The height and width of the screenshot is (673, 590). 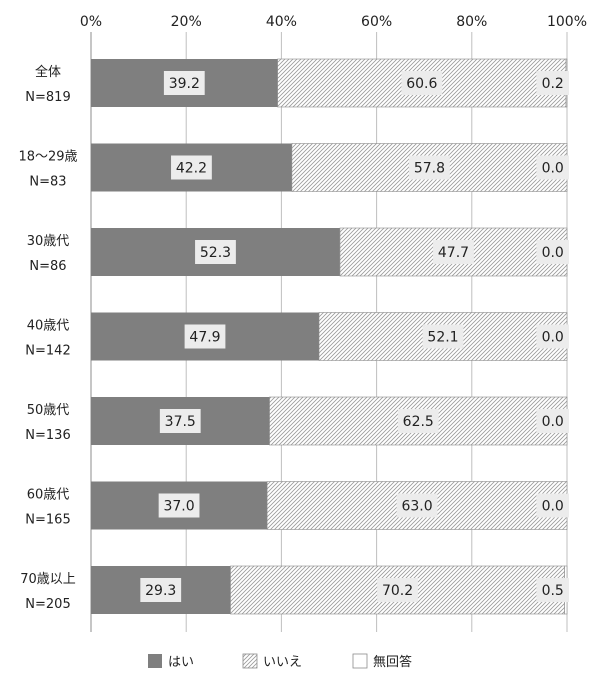 I want to click on x-tick-label: 20%, so click(x=186, y=22).